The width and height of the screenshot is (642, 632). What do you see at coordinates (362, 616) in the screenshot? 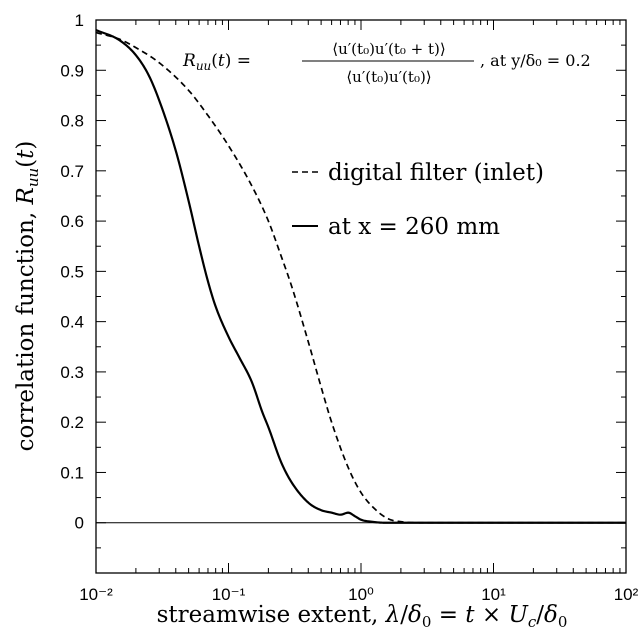
I see `x-axis-label: streamwise extent, λ/δ0 = t × Uc/δ0` at bounding box center [362, 616].